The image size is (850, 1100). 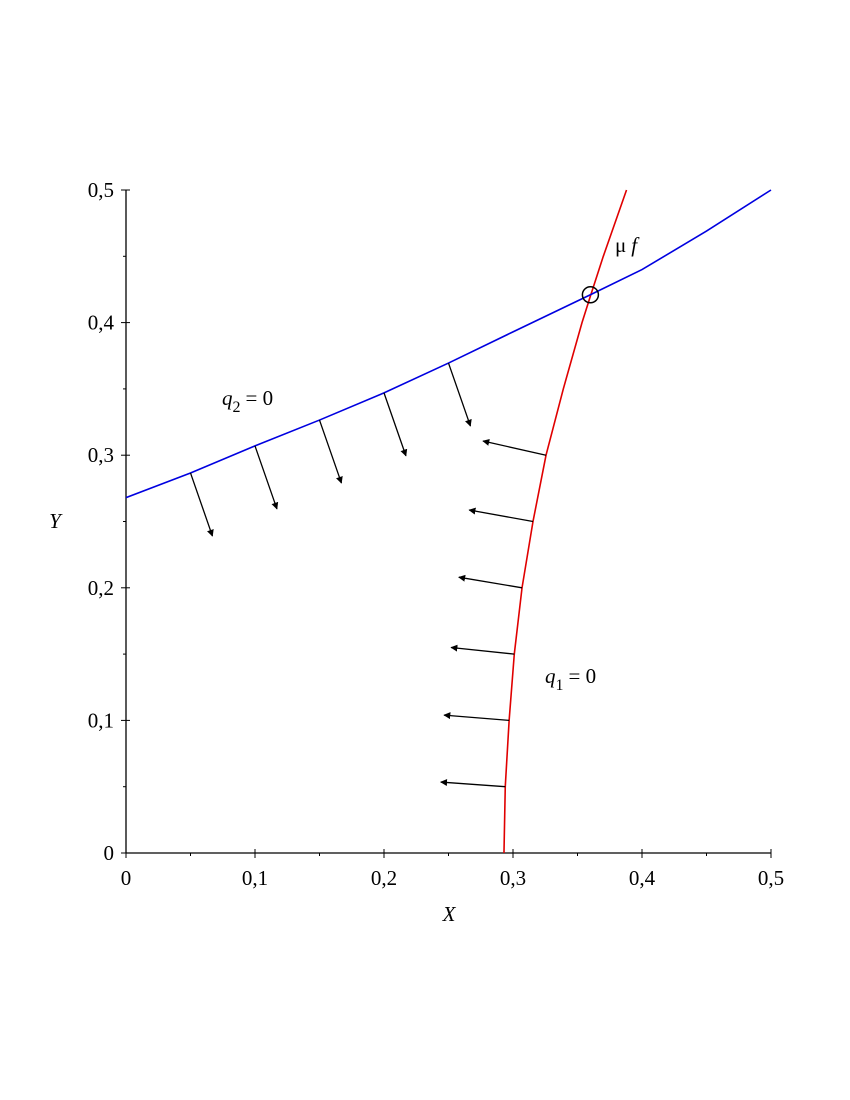 What do you see at coordinates (449, 914) in the screenshot?
I see `x-axis-label: X` at bounding box center [449, 914].